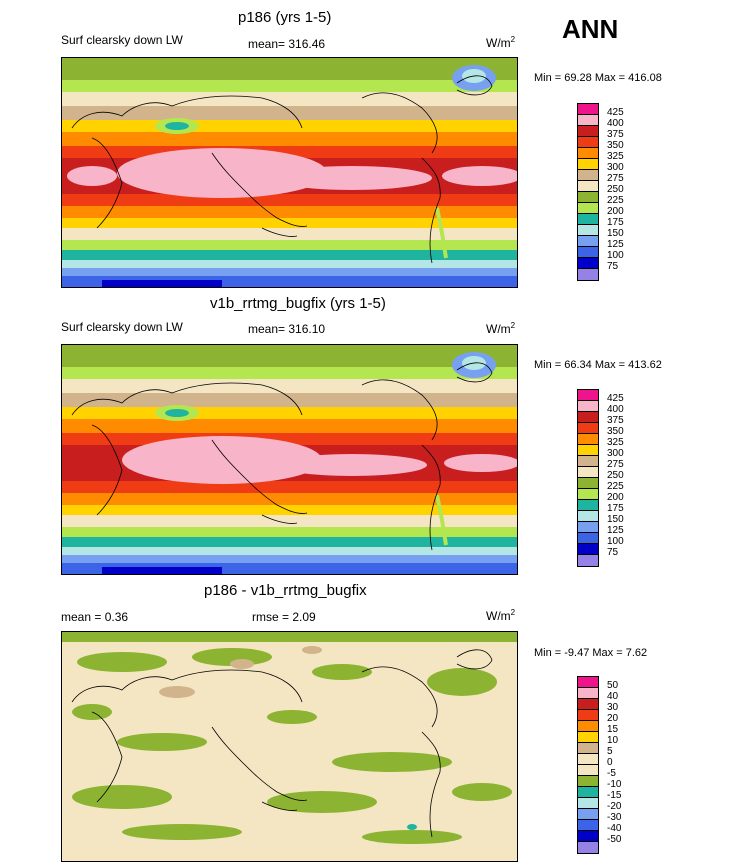 This screenshot has width=732, height=865. Describe the element at coordinates (615, 431) in the screenshot. I see `panel2-tick-label: 350` at that location.